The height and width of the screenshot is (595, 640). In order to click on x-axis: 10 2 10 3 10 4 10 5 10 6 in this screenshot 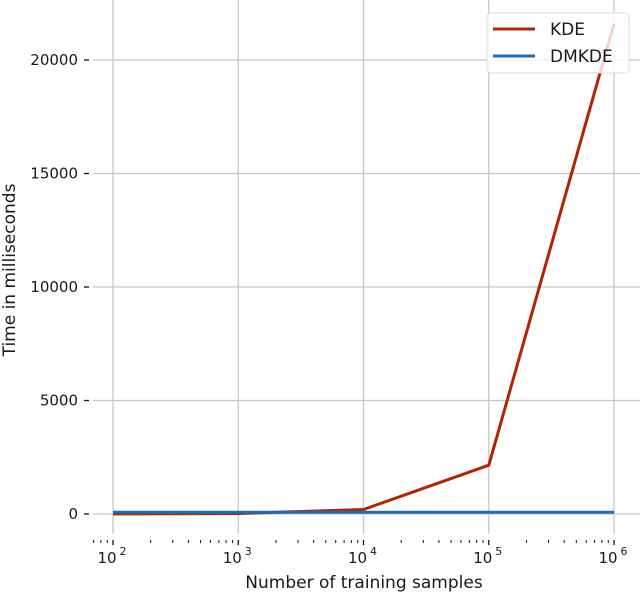, I will do `click(360, 553)`.